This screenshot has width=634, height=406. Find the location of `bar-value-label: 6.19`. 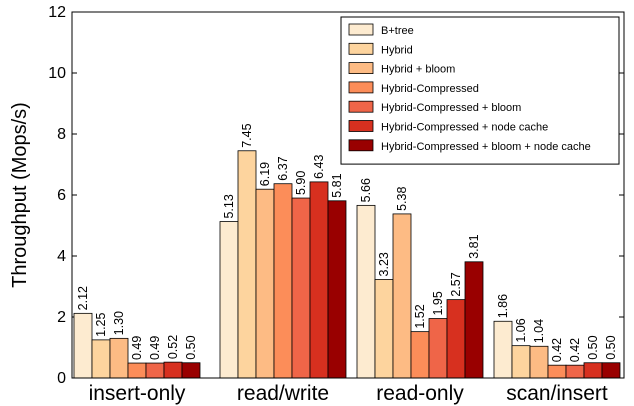

bar-value-label: 6.19 is located at coordinates (265, 174).